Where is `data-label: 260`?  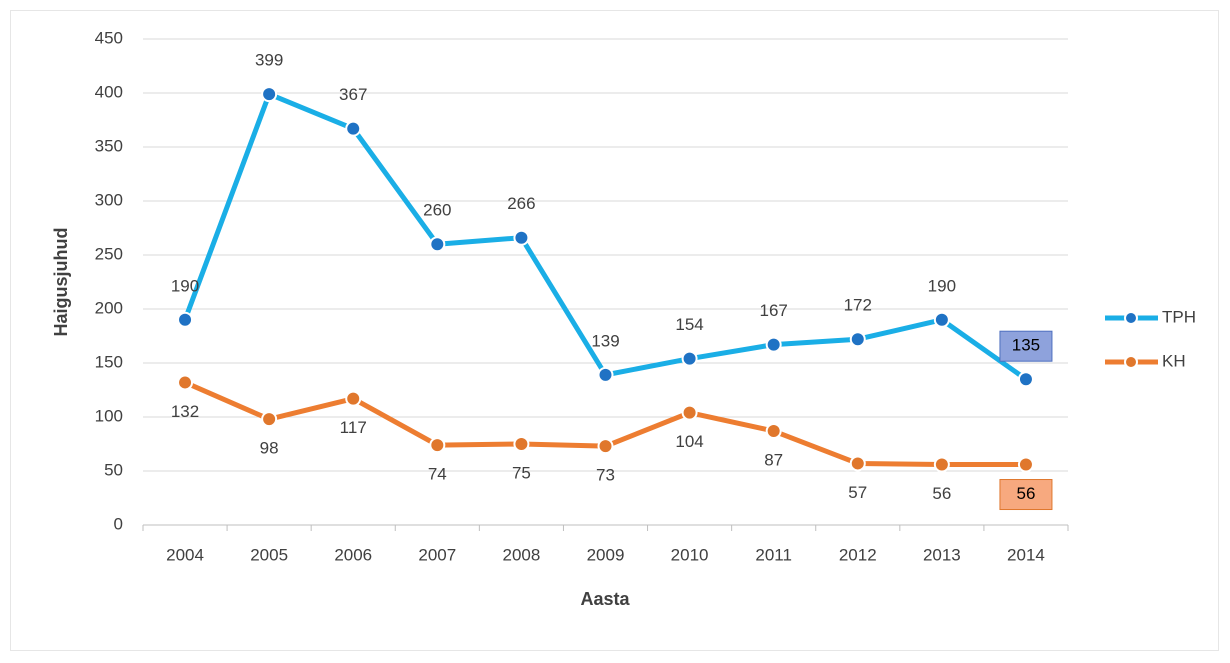
data-label: 260 is located at coordinates (437, 210).